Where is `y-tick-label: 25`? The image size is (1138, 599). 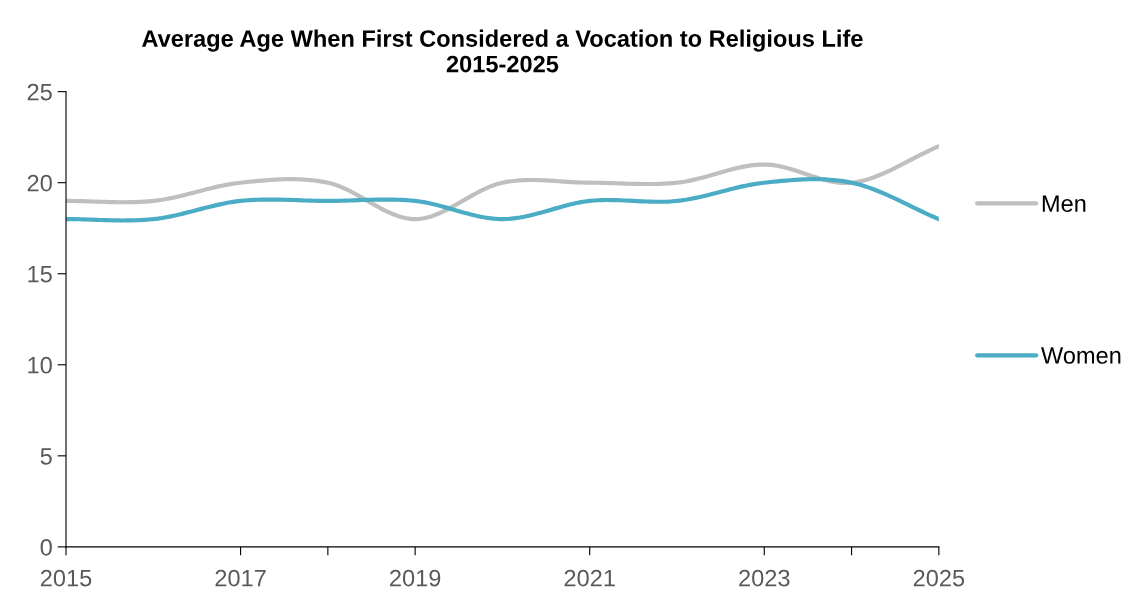
y-tick-label: 25 is located at coordinates (39, 92).